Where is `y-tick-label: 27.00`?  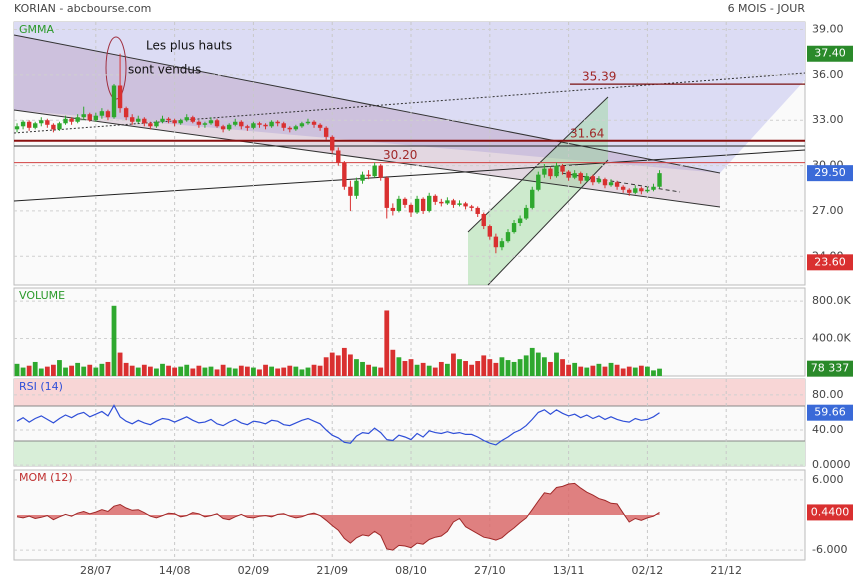 y-tick-label: 27.00 is located at coordinates (828, 210).